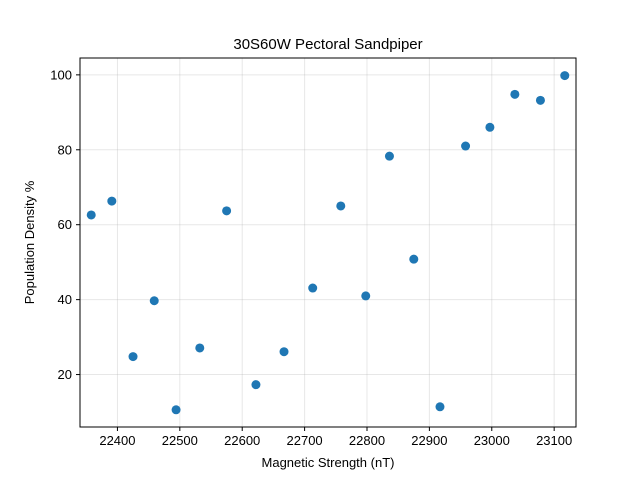 The width and height of the screenshot is (640, 480). I want to click on y-axis-label: Population Density %, so click(29, 242).